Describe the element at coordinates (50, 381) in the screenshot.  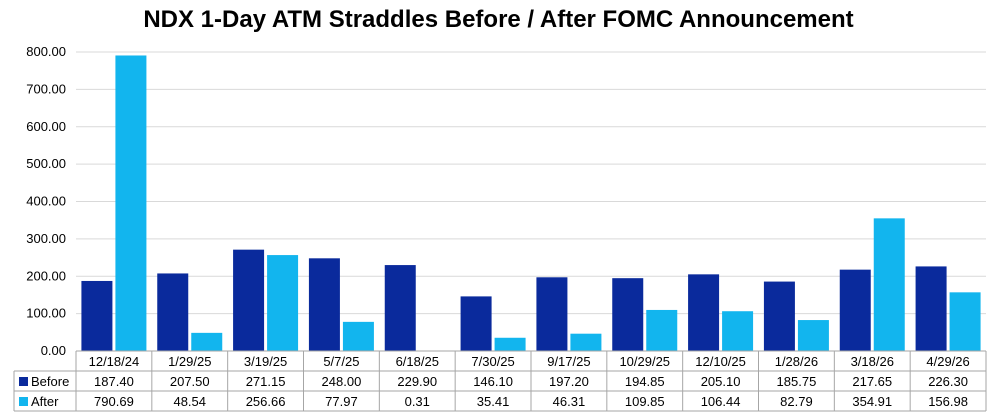
I see `legend-label: Before` at that location.